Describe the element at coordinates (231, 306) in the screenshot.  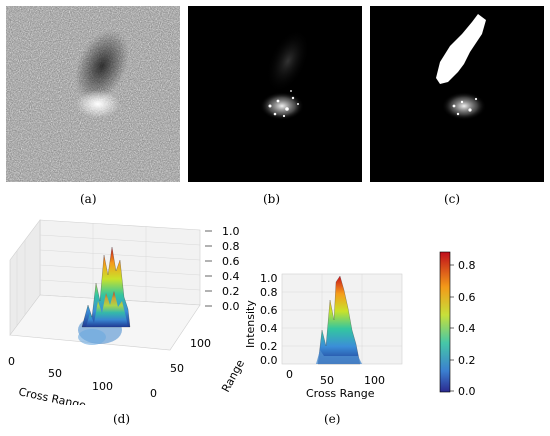
I see `d-z-tick: 0.0` at that location.